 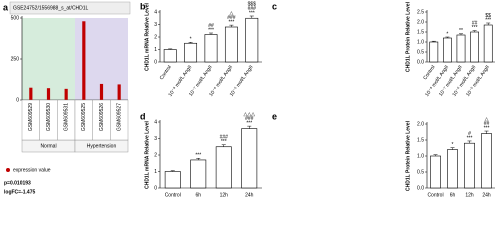 I want to click on significance-label: $$, so click(x=488, y=16).